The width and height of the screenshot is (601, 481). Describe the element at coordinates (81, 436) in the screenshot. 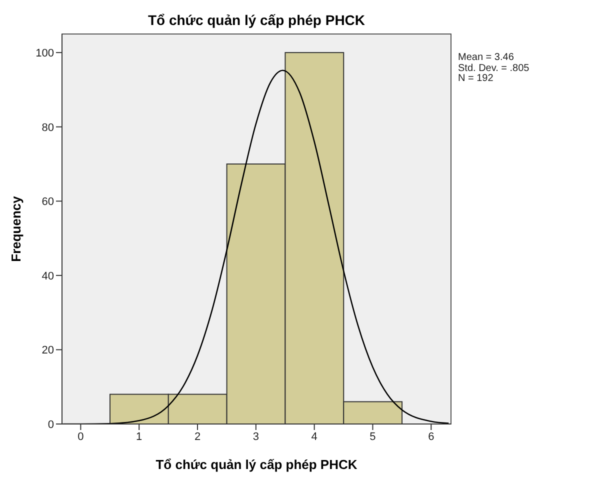

I see `x-tick-label: 0` at that location.